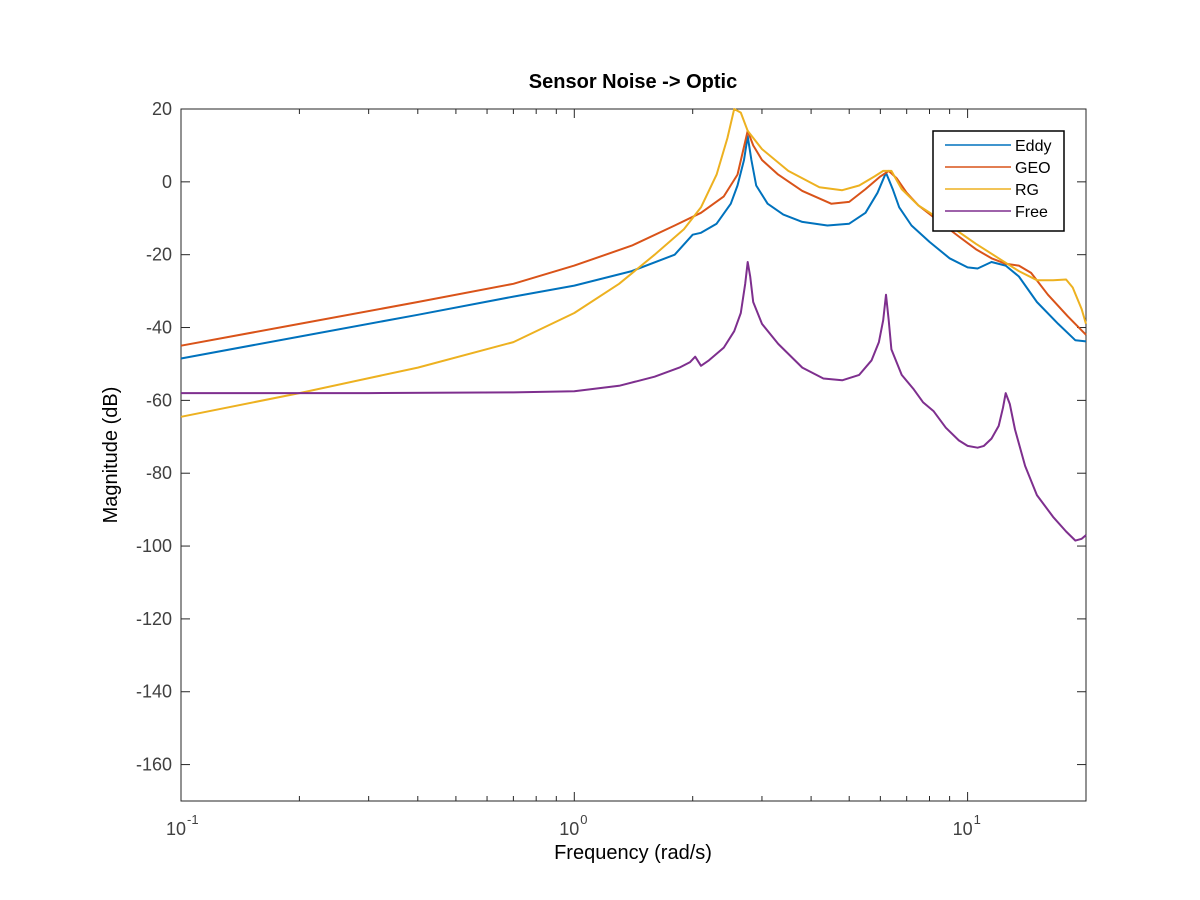 The image size is (1200, 900). Describe the element at coordinates (159, 473) in the screenshot. I see `y-tick-label: -80` at that location.